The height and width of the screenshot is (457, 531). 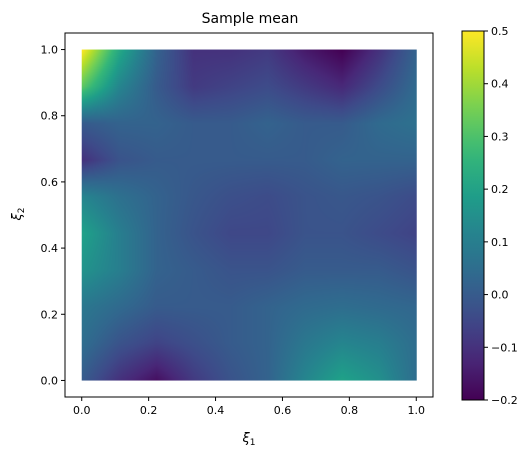 I want to click on y-tick-label: 1.0, so click(x=50, y=50).